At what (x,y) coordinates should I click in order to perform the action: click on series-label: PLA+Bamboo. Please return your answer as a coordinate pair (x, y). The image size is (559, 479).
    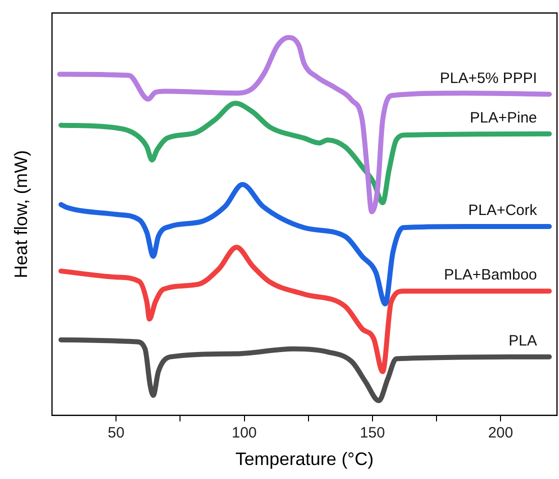
    Looking at the image, I should click on (490, 275).